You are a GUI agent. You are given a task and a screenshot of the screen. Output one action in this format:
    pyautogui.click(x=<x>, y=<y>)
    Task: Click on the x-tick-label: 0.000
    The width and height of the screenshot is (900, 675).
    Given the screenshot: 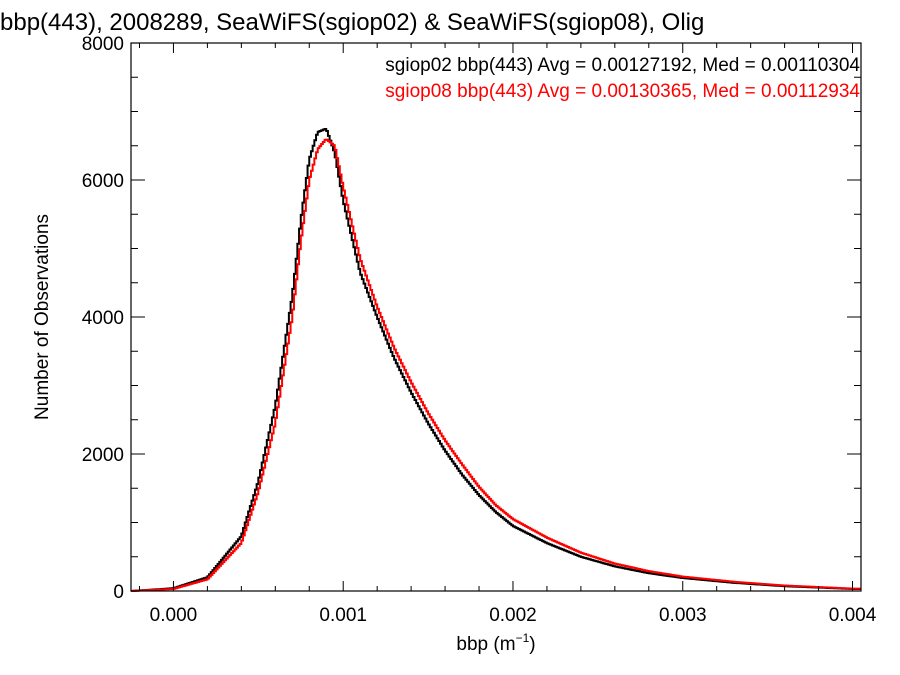 What is the action you would take?
    pyautogui.click(x=174, y=615)
    